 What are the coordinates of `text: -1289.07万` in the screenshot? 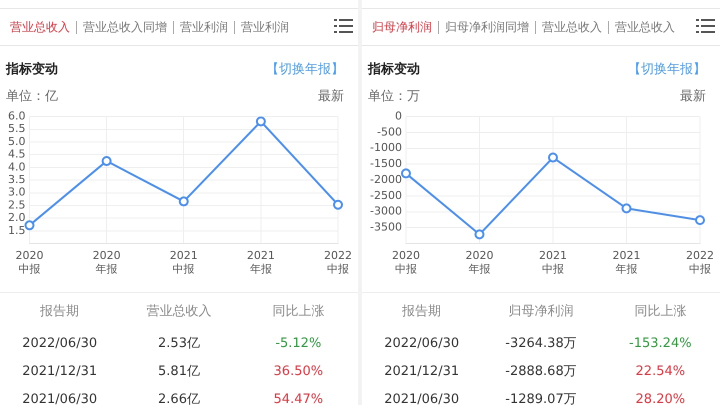 It's located at (541, 398).